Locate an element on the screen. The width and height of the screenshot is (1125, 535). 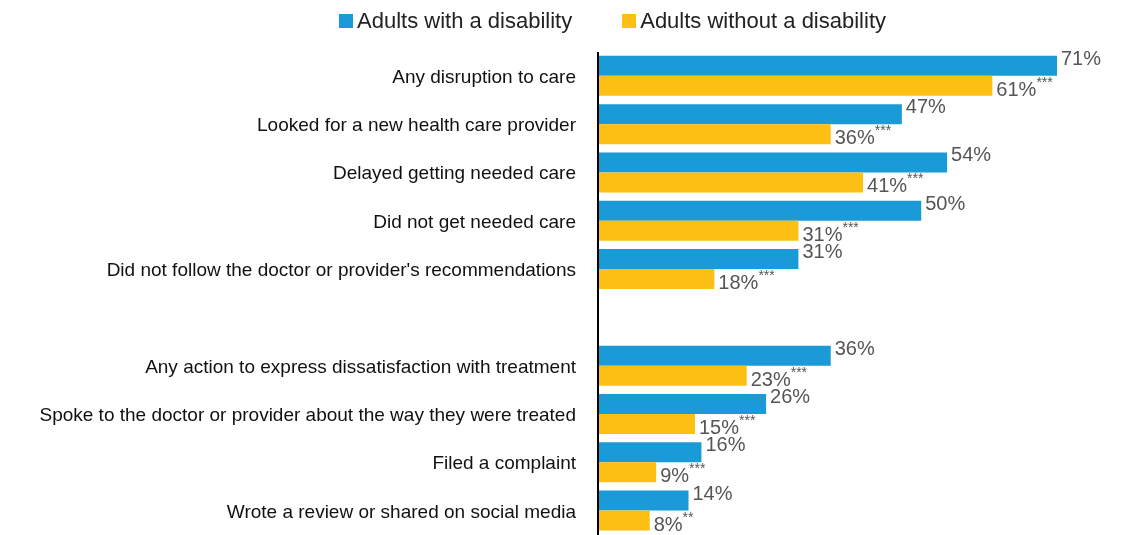
data-label: 36% is located at coordinates (854, 347).